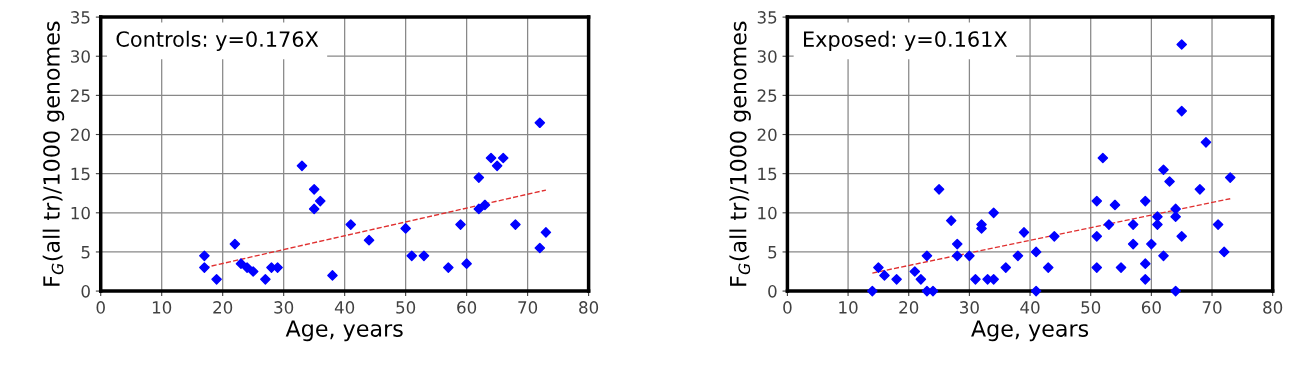 The width and height of the screenshot is (1308, 380). I want to click on annotation: Controls: y=0.176X, so click(217, 40).